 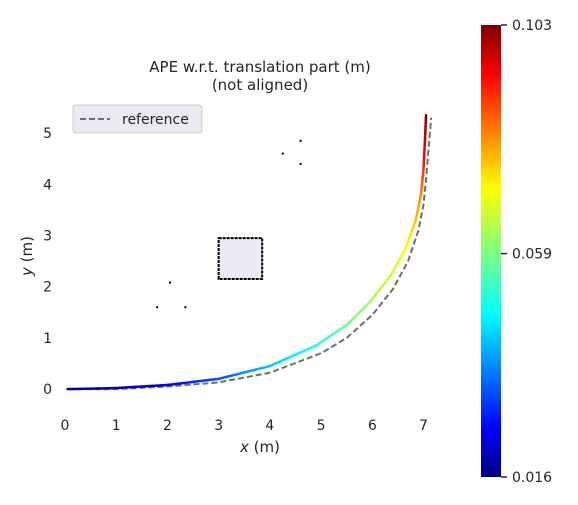 What do you see at coordinates (260, 85) in the screenshot?
I see `chart-subtitle: (not aligned)` at bounding box center [260, 85].